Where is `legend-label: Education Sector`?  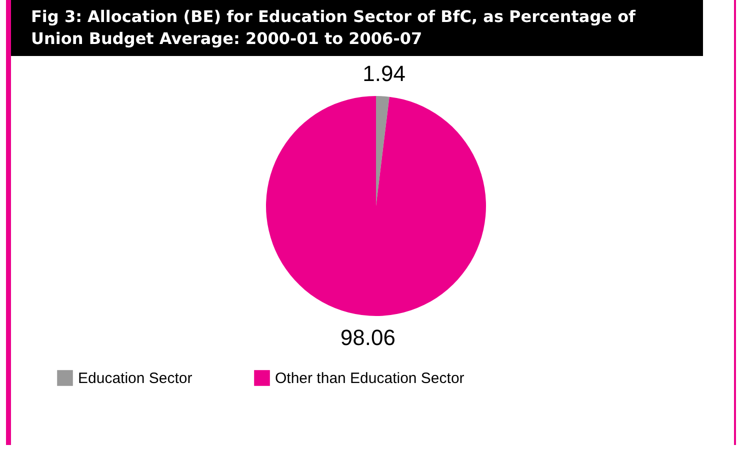 legend-label: Education Sector is located at coordinates (135, 378).